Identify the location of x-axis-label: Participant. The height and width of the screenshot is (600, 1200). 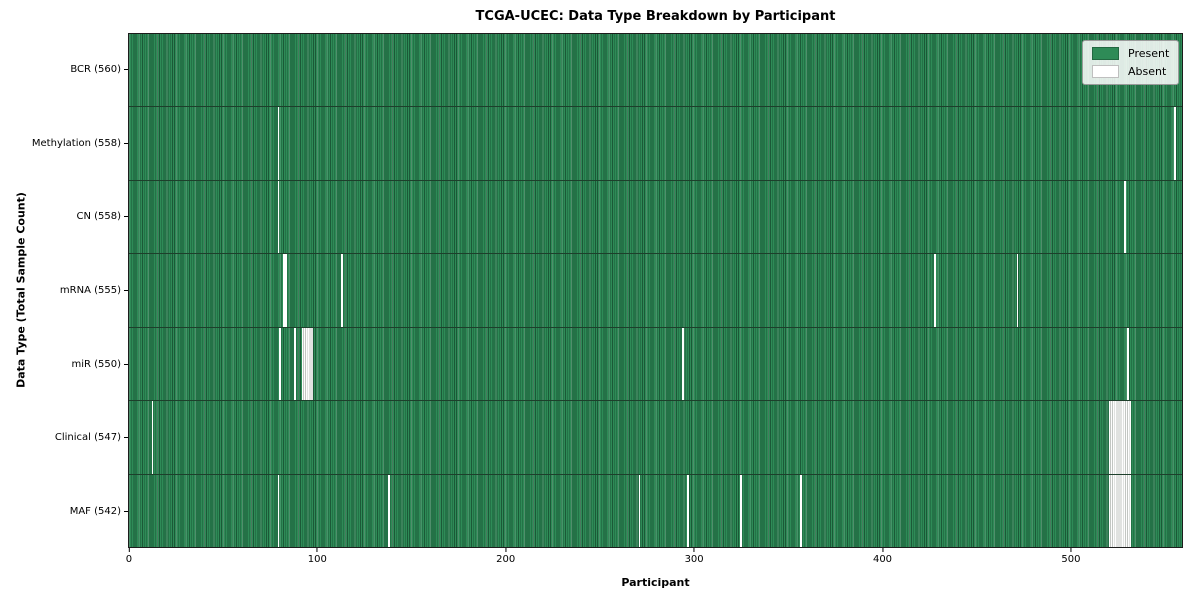
(655, 582).